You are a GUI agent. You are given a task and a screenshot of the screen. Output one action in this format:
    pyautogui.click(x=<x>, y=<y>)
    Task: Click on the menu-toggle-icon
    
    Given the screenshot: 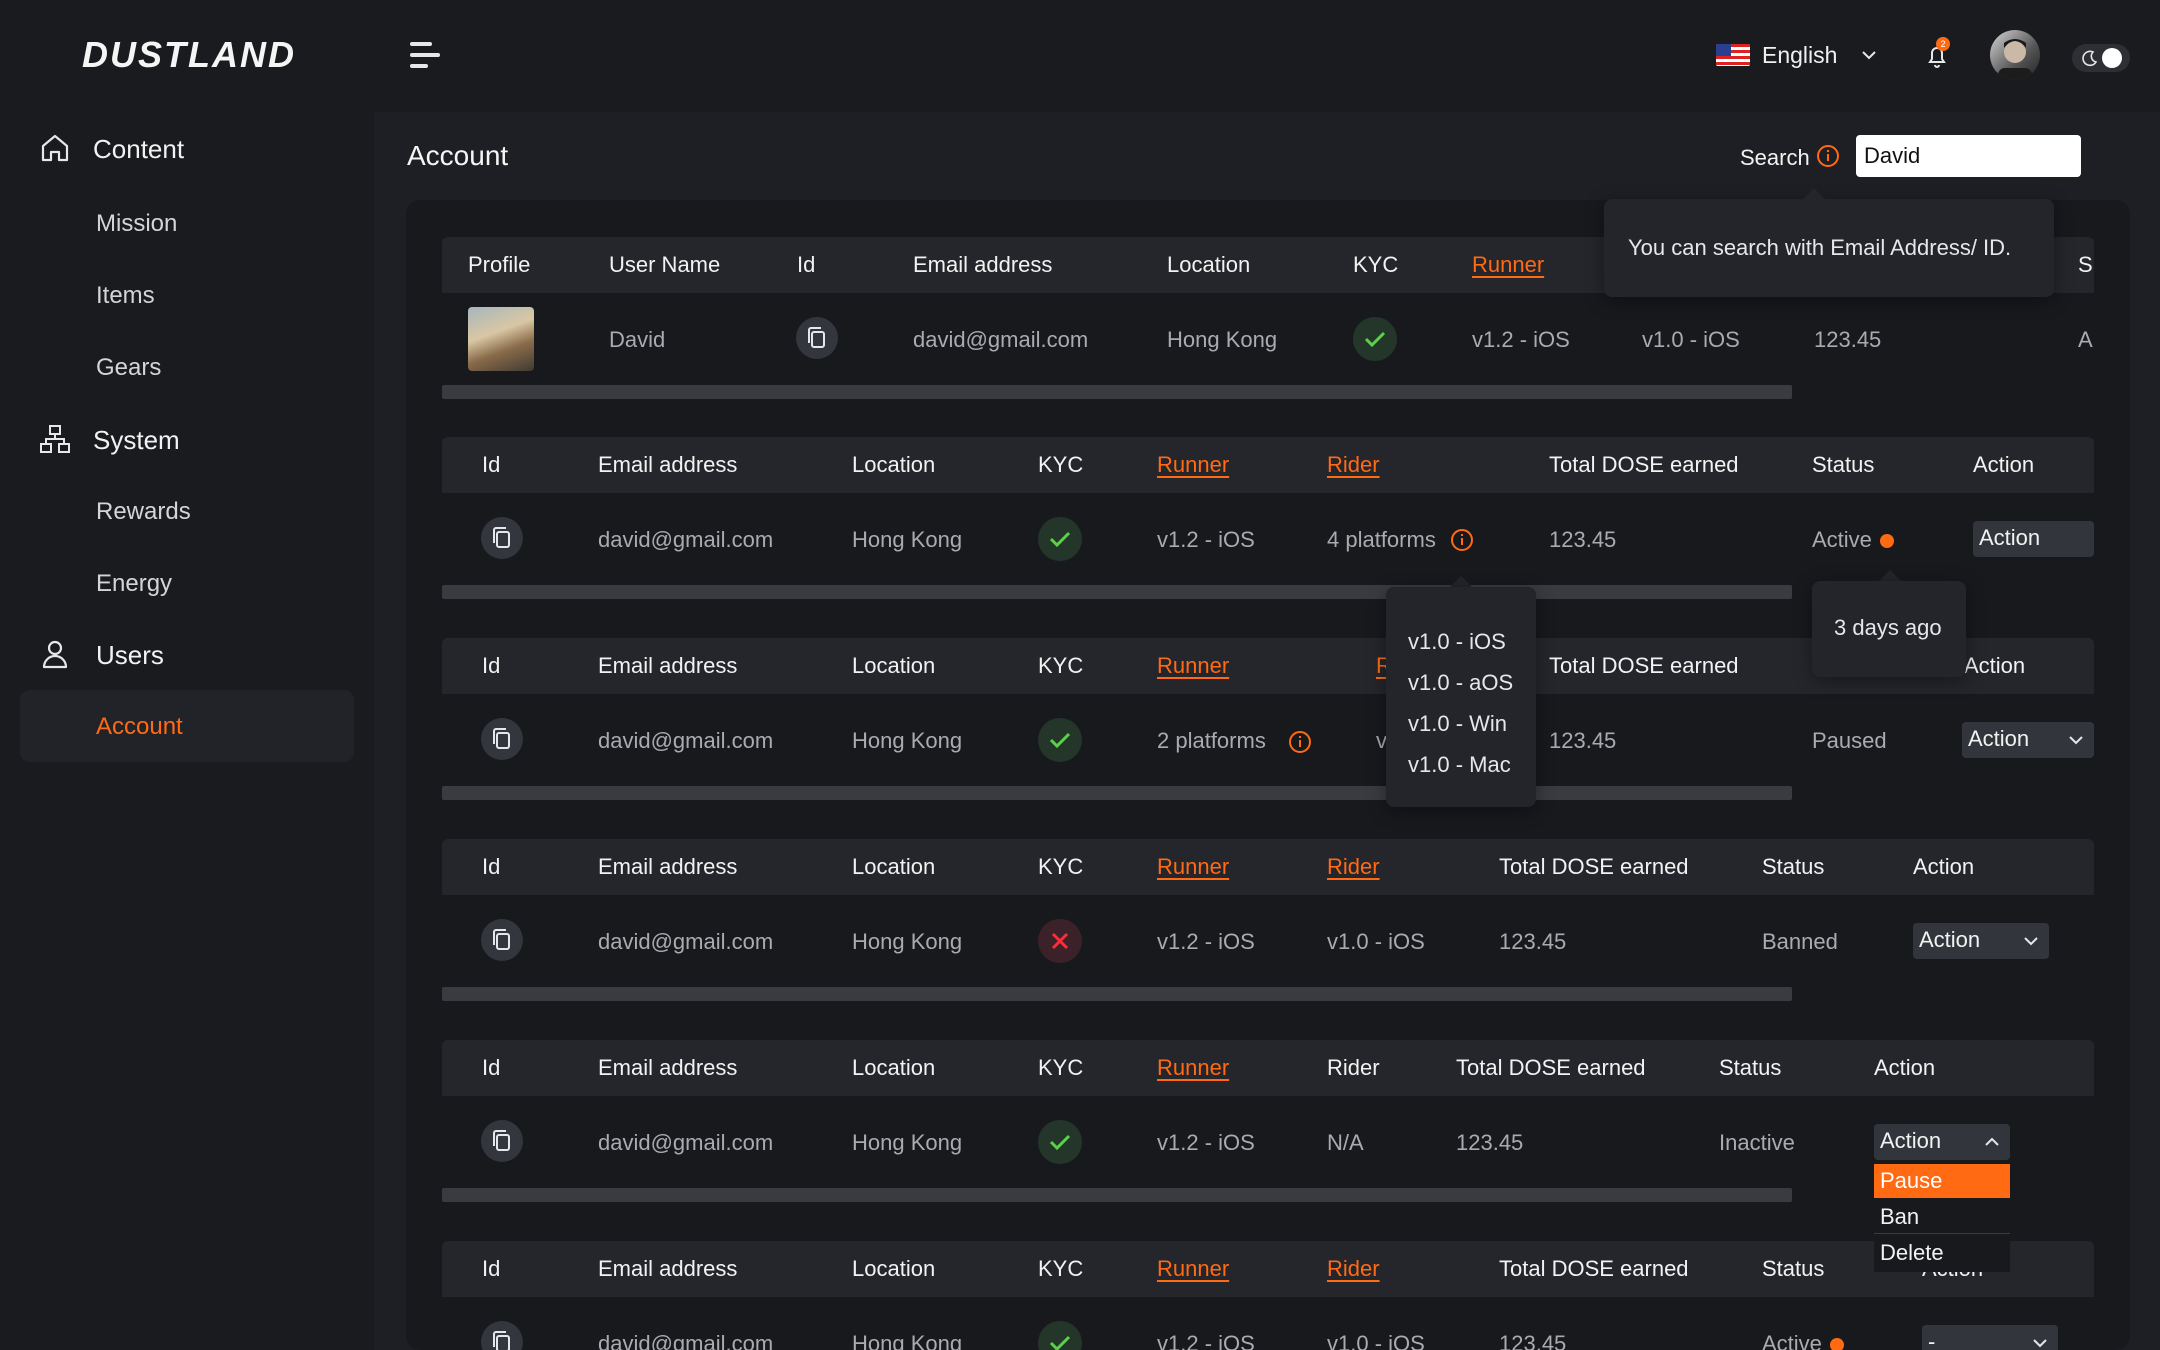 What is the action you would take?
    pyautogui.click(x=426, y=55)
    